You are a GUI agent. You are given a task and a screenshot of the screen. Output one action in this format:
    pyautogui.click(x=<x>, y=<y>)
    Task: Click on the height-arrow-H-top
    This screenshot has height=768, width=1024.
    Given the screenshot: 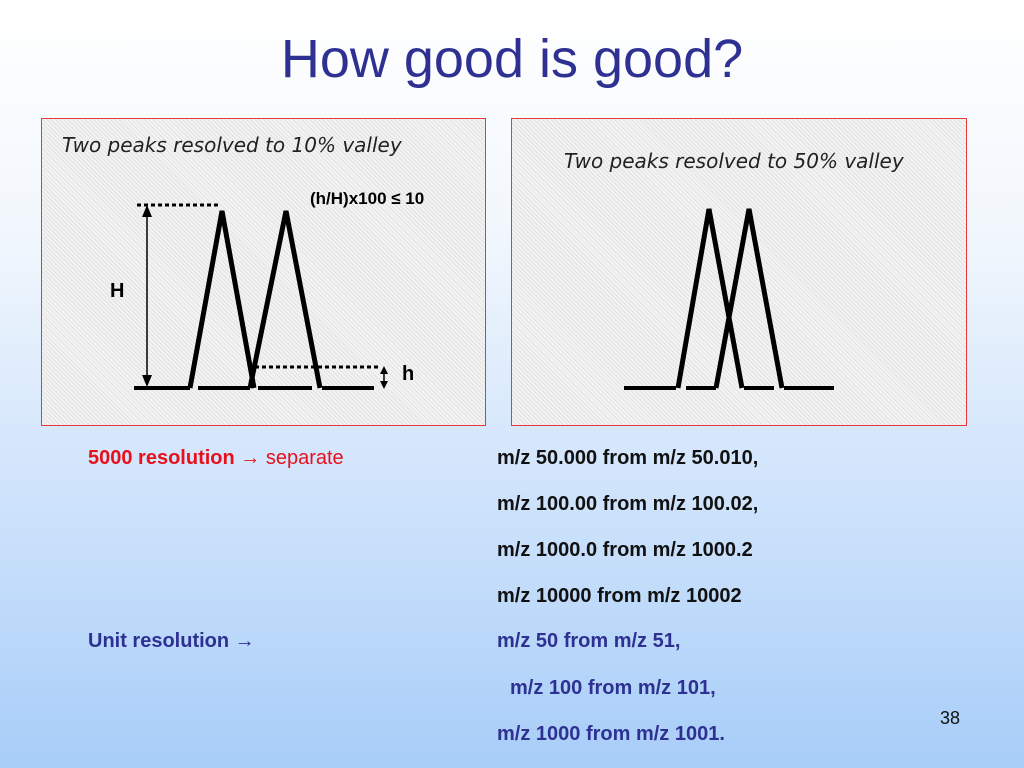 What is the action you would take?
    pyautogui.click(x=147, y=211)
    